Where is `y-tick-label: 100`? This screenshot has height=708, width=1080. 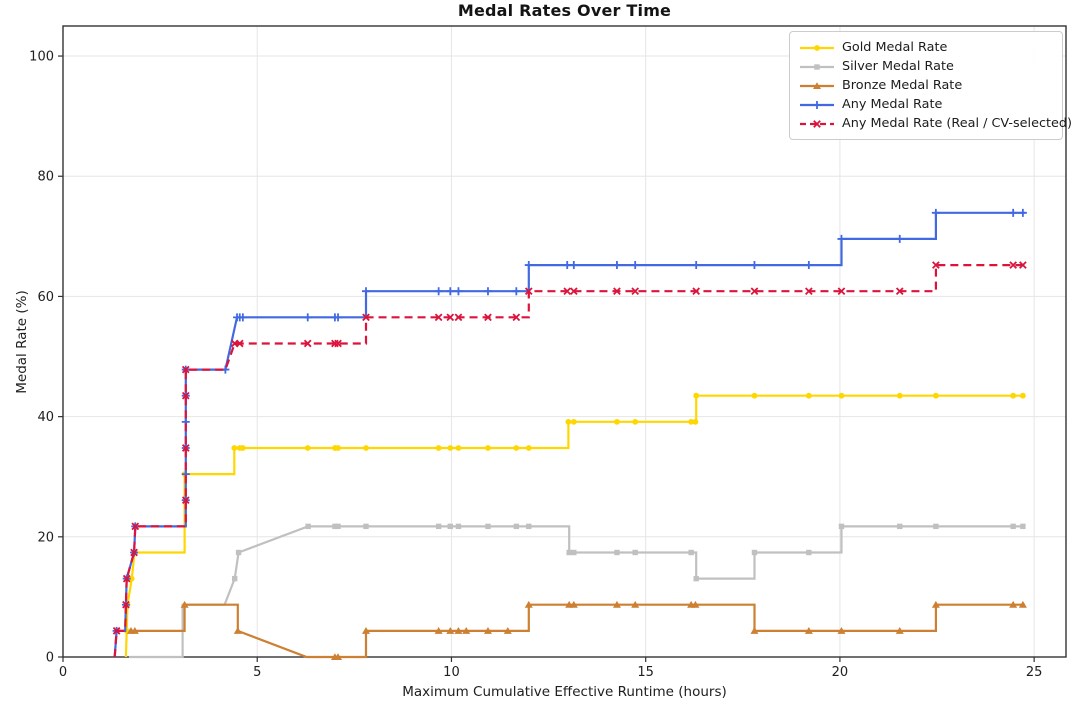 y-tick-label: 100 is located at coordinates (41, 57).